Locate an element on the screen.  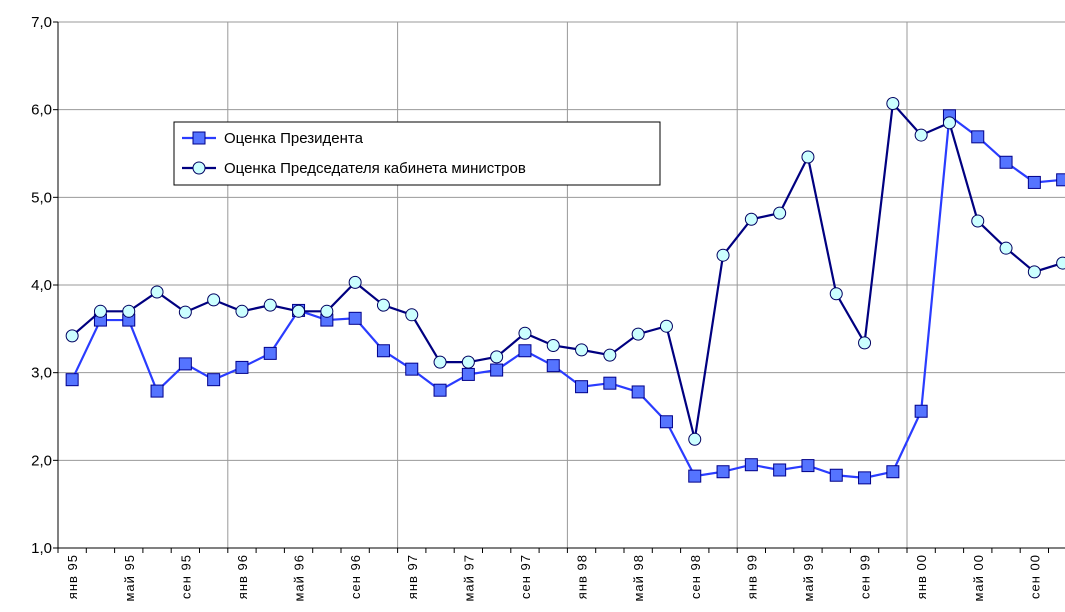
x-tick-label: сен 95 is located at coordinates (185, 576).